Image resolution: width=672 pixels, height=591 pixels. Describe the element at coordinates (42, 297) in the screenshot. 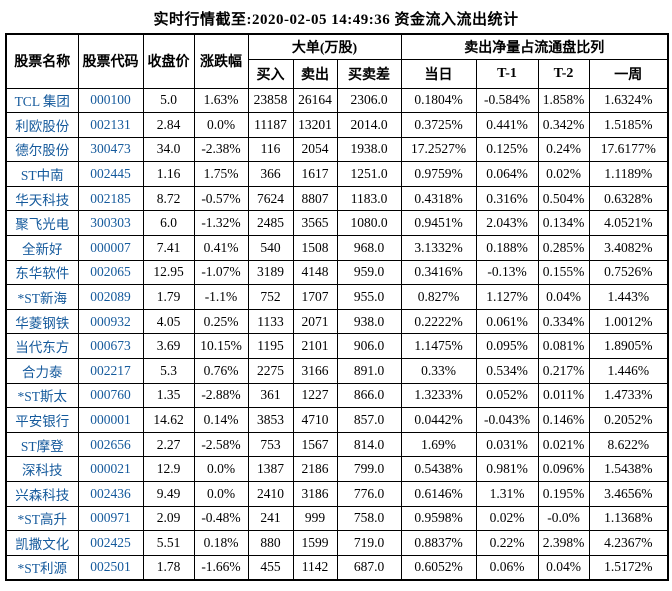

I see `stock-name-cell: *ST新海` at that location.